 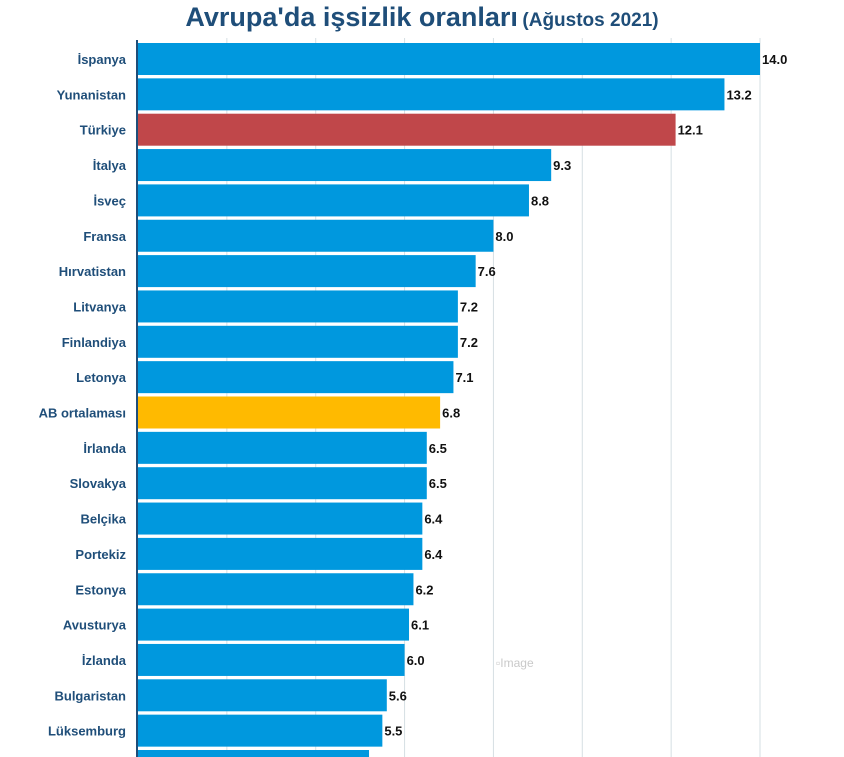 What do you see at coordinates (416, 660) in the screenshot?
I see `value-label: 6.0` at bounding box center [416, 660].